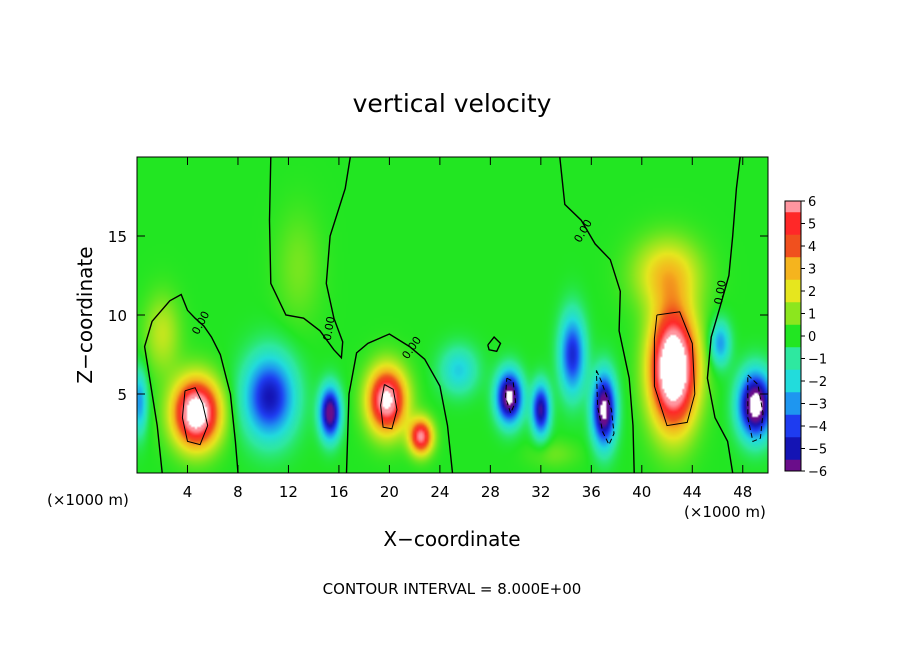 This screenshot has width=904, height=654. What do you see at coordinates (812, 270) in the screenshot?
I see `colorbar-tick-label: 3` at bounding box center [812, 270].